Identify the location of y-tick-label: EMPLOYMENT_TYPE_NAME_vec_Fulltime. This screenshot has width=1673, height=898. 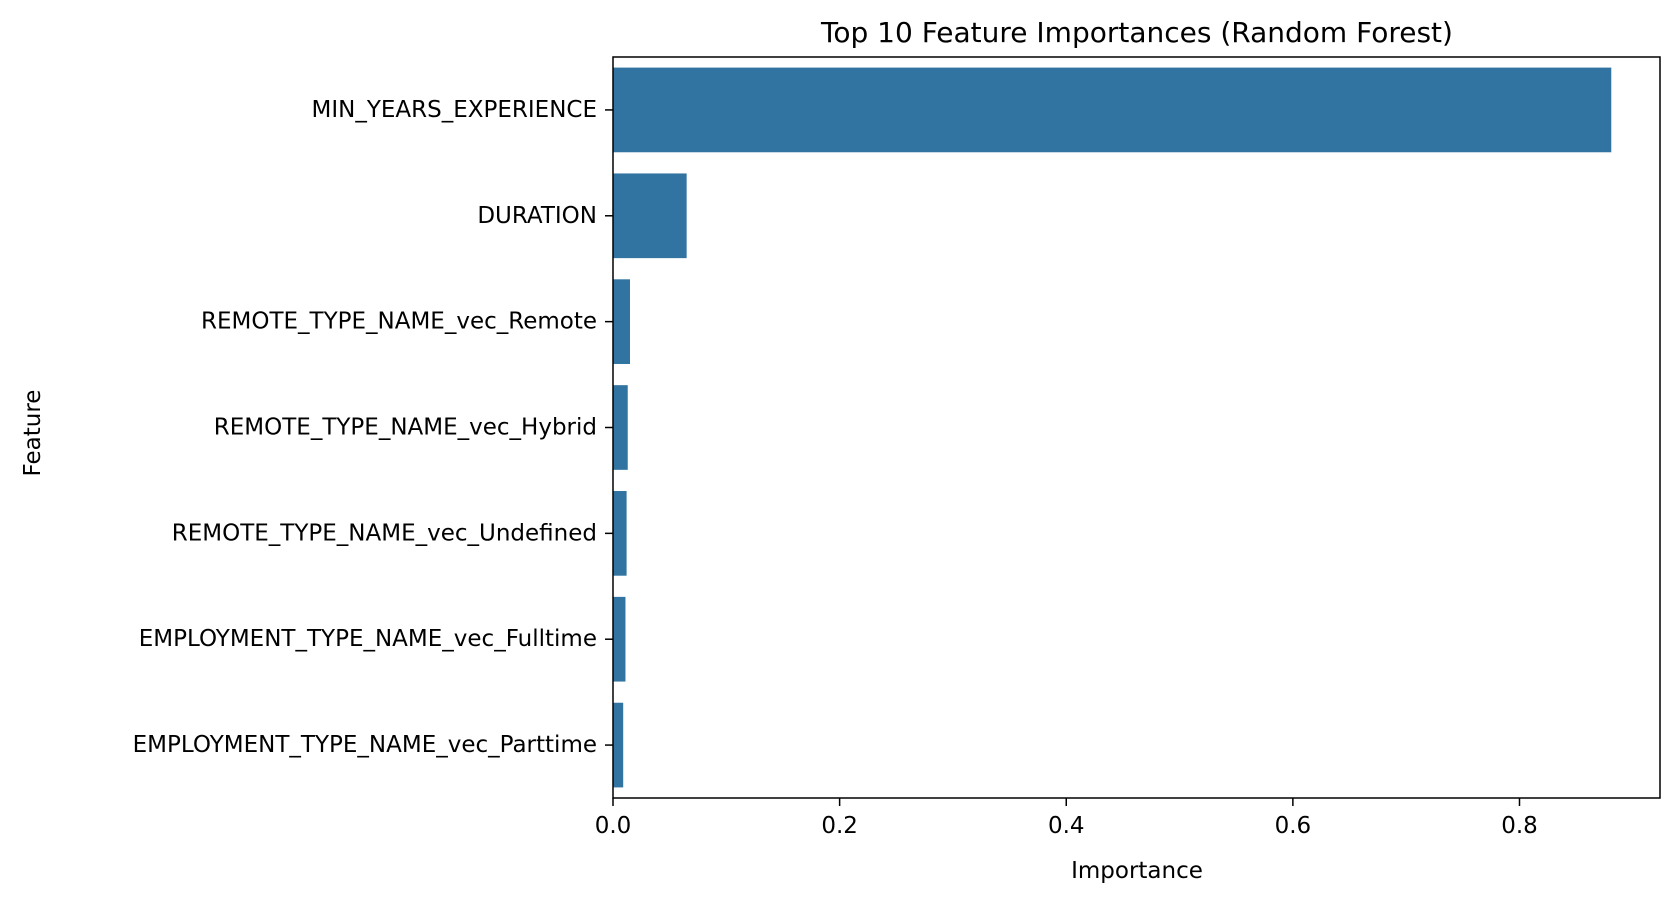
(368, 639).